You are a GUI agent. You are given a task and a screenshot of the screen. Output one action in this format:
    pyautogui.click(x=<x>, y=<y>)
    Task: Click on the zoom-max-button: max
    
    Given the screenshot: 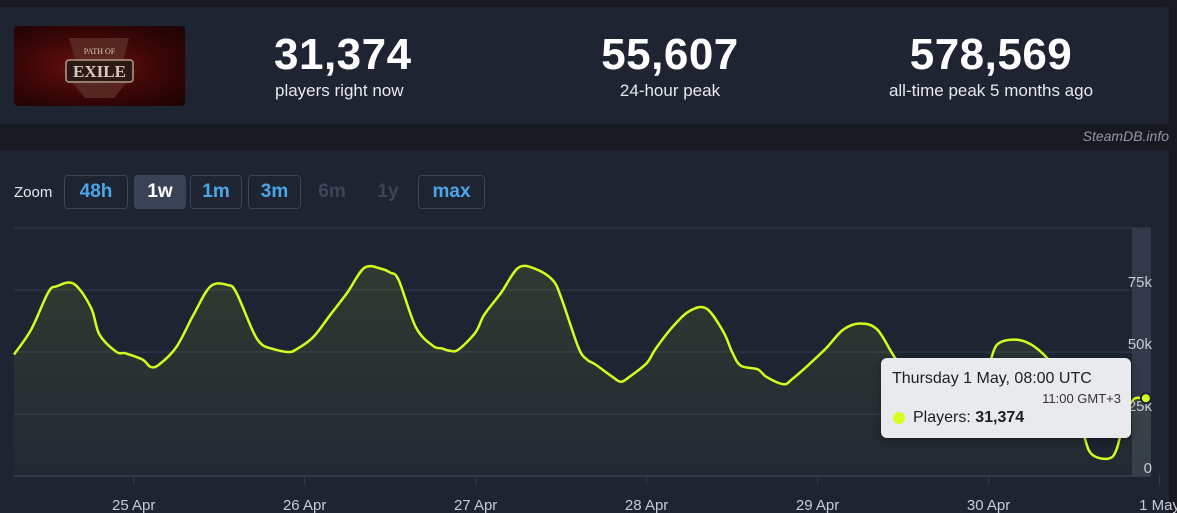 What is the action you would take?
    pyautogui.click(x=451, y=192)
    